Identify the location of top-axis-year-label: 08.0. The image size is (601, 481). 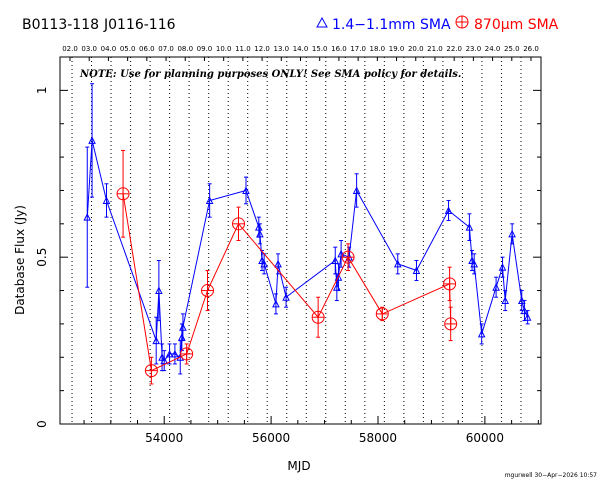
(185, 49).